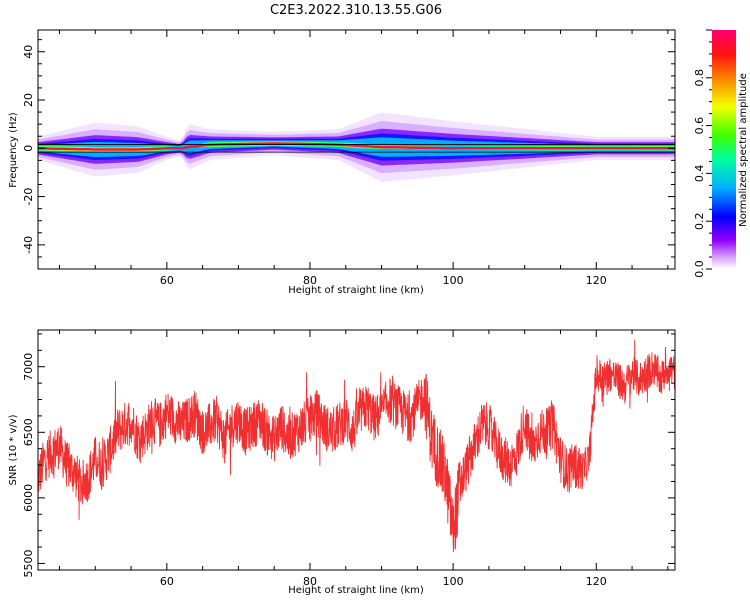  I want to click on snr-ylabel: SNR (10 * v/v), so click(13, 449).